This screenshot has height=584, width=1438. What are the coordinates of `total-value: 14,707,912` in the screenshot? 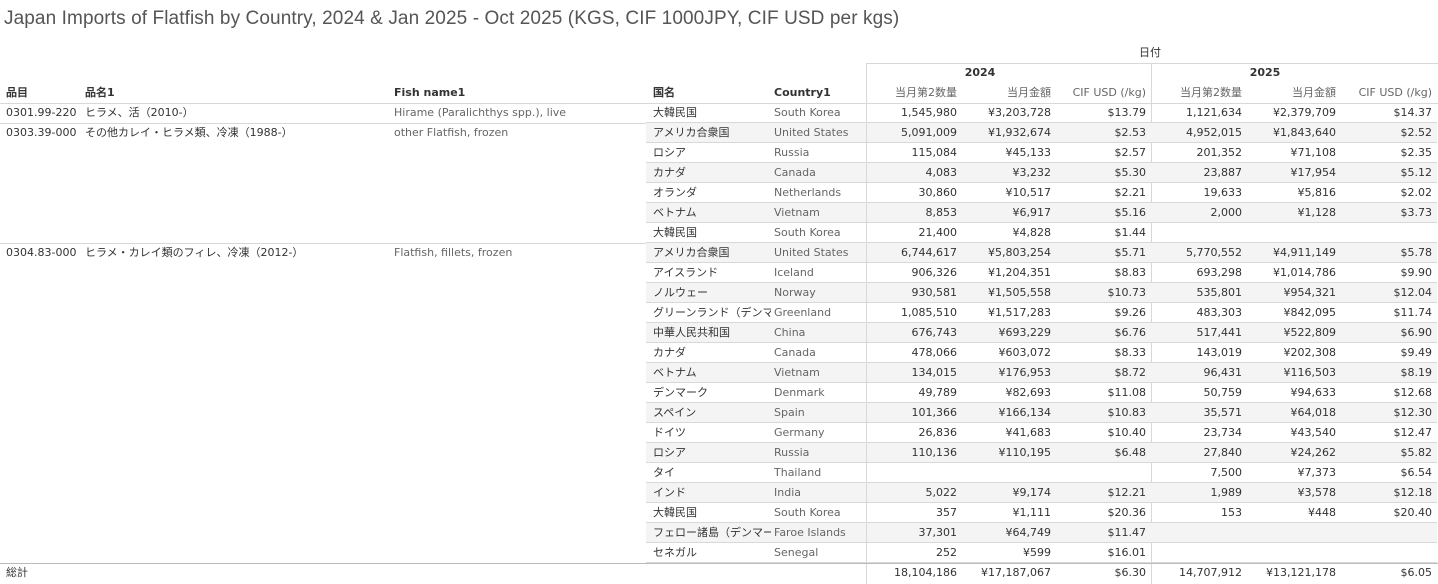 It's located at (1210, 572).